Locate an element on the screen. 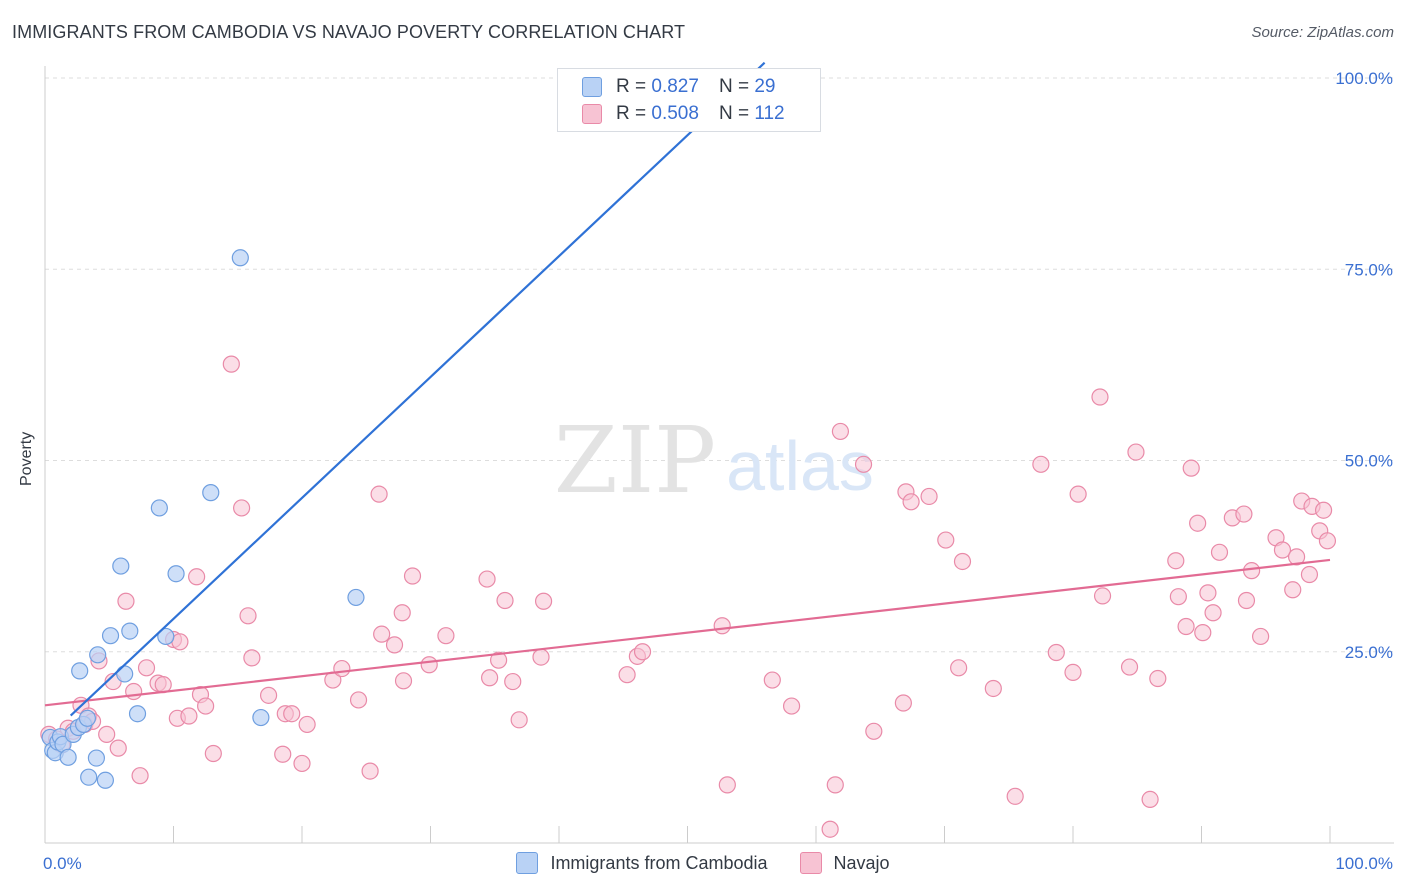 This screenshot has width=1406, height=892. legend-row-cambodia: R = 0.827 N = 29 is located at coordinates (678, 87).